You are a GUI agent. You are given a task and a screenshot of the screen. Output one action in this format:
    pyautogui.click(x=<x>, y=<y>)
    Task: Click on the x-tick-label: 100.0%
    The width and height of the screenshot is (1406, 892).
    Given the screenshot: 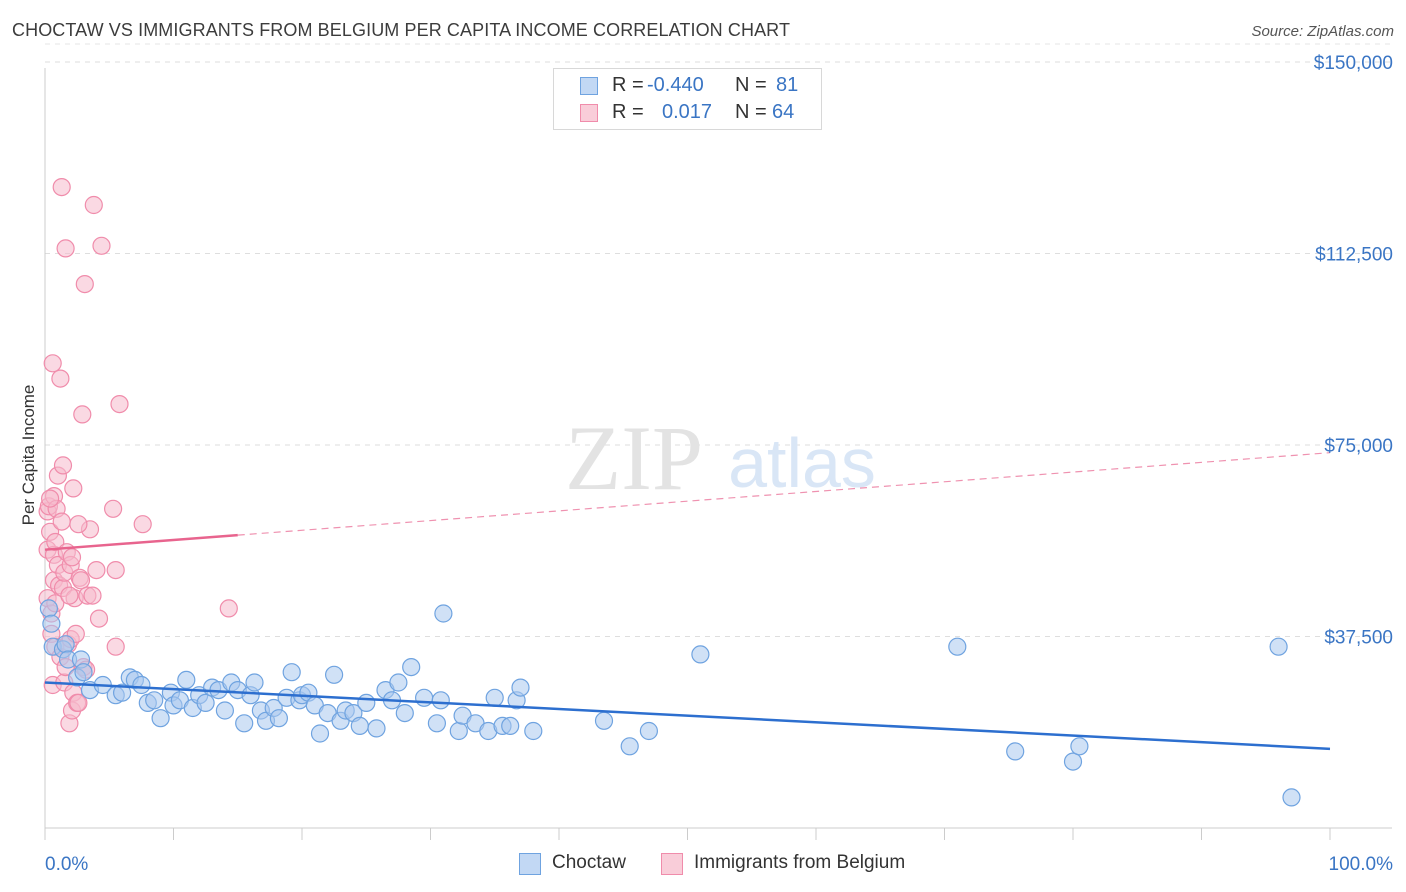 What is the action you would take?
    pyautogui.click(x=1361, y=864)
    